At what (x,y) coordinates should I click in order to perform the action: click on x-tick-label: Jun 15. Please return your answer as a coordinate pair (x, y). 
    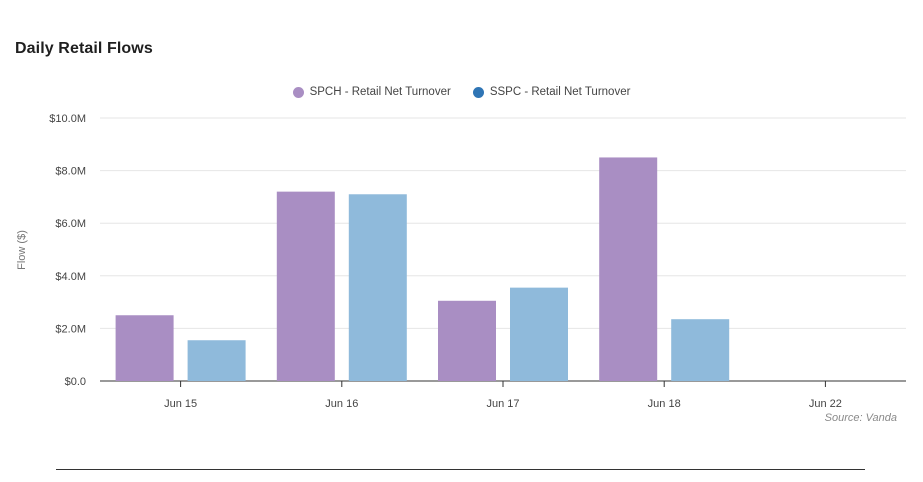
    Looking at the image, I should click on (180, 404).